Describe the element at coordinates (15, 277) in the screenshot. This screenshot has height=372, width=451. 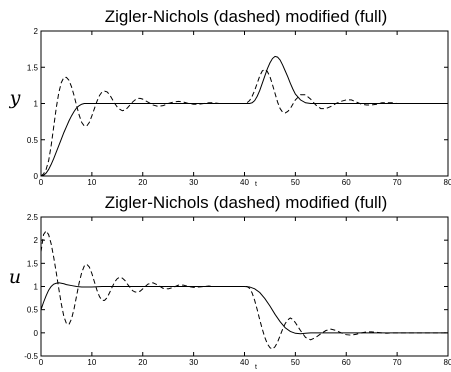
I see `y-axis-label: u` at that location.